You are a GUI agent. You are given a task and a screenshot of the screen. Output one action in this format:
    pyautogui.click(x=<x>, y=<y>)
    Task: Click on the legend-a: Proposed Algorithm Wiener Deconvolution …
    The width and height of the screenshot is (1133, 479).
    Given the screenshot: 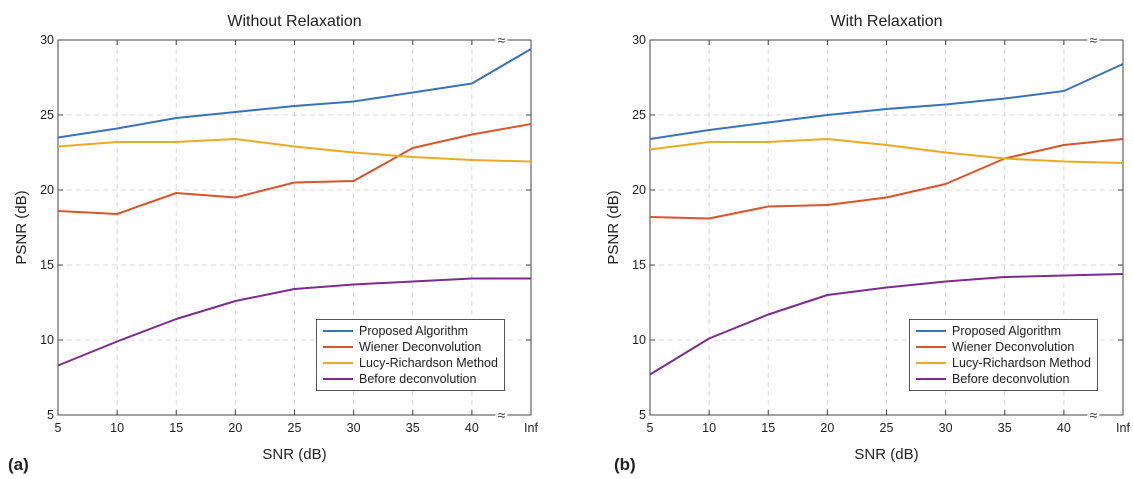 What is the action you would take?
    pyautogui.click(x=410, y=355)
    